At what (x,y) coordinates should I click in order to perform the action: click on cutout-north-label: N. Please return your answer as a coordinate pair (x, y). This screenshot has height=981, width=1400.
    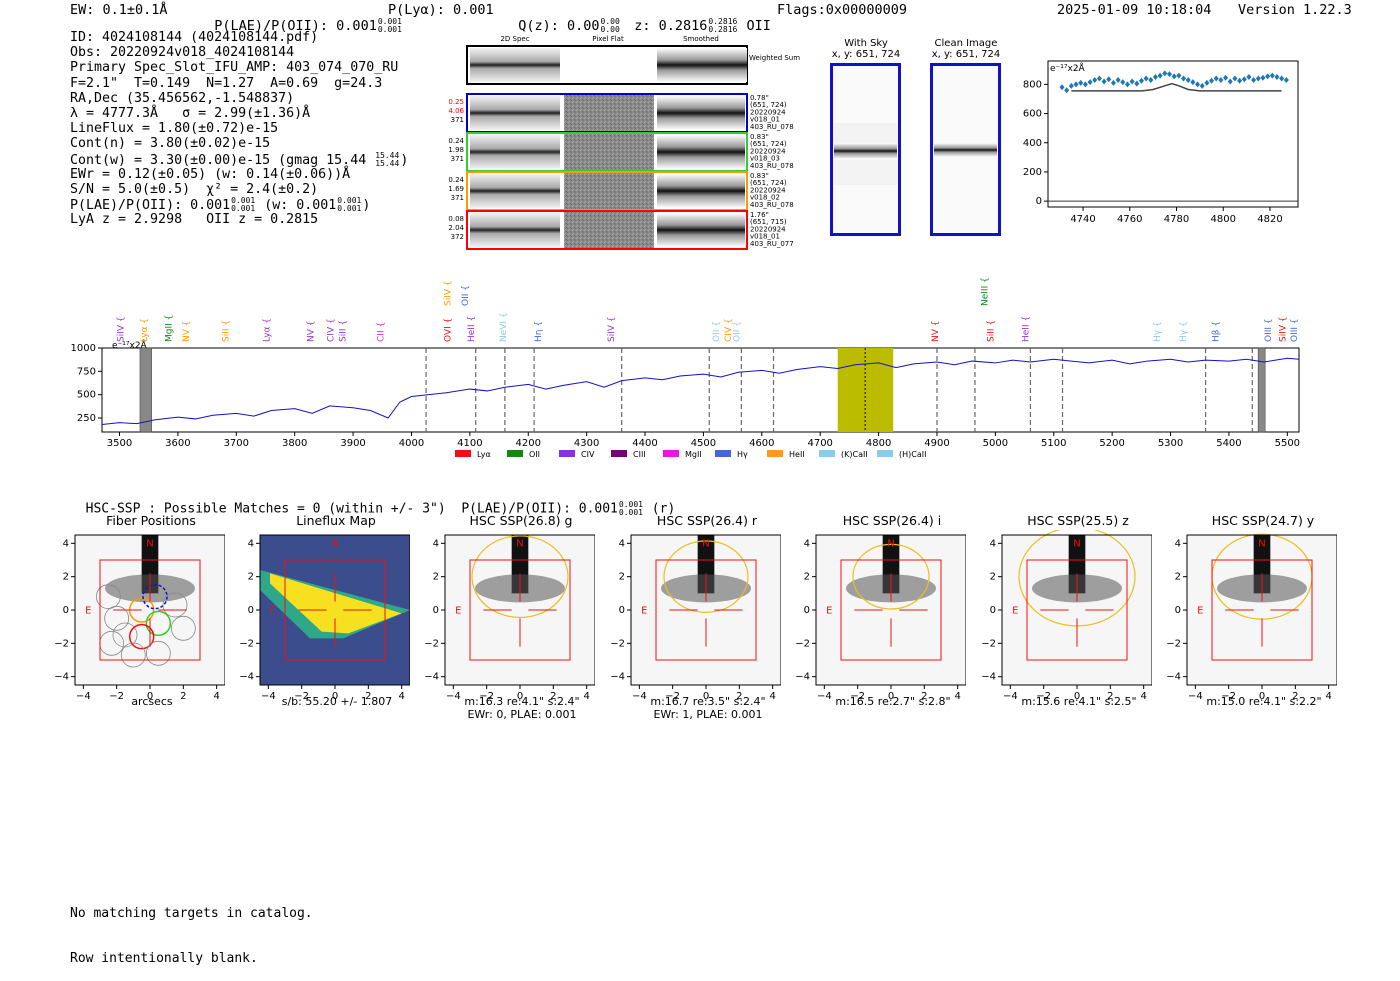
    Looking at the image, I should click on (334, 544).